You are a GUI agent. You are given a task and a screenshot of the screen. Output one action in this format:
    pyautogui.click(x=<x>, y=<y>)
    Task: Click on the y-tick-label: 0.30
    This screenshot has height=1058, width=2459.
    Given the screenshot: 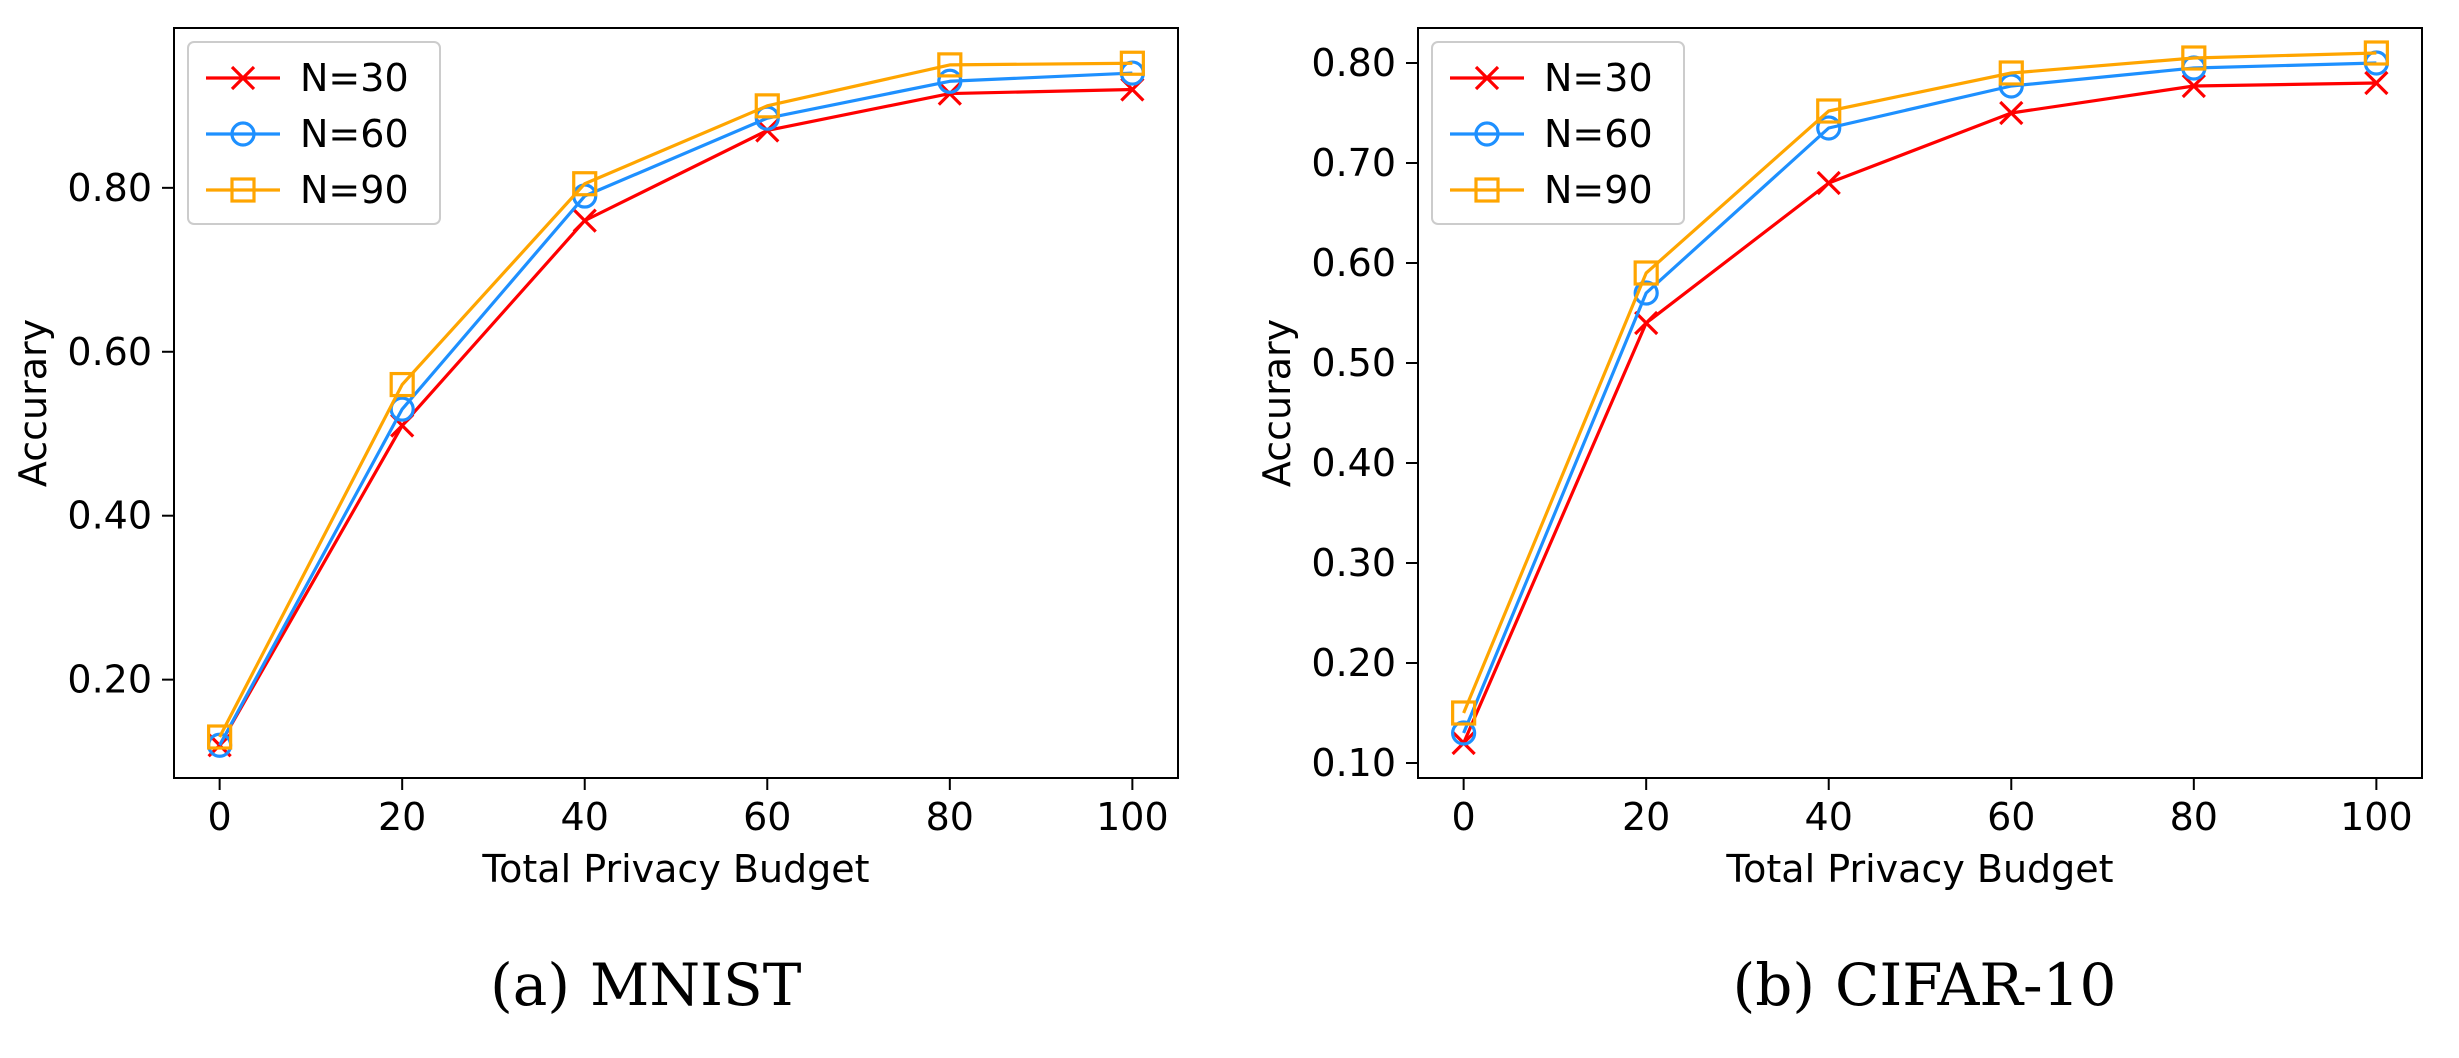 What is the action you would take?
    pyautogui.click(x=1353, y=563)
    